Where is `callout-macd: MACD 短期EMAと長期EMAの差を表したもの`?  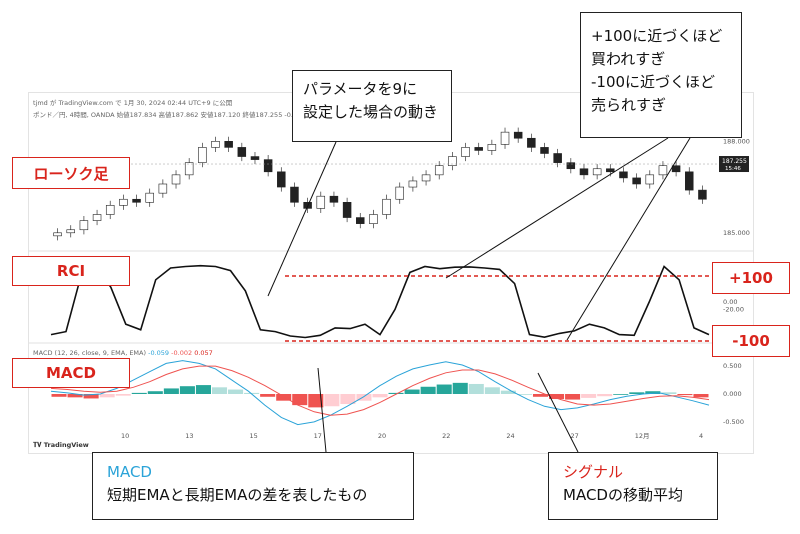 callout-macd: MACD 短期EMAと長期EMAの差を表したもの is located at coordinates (253, 486).